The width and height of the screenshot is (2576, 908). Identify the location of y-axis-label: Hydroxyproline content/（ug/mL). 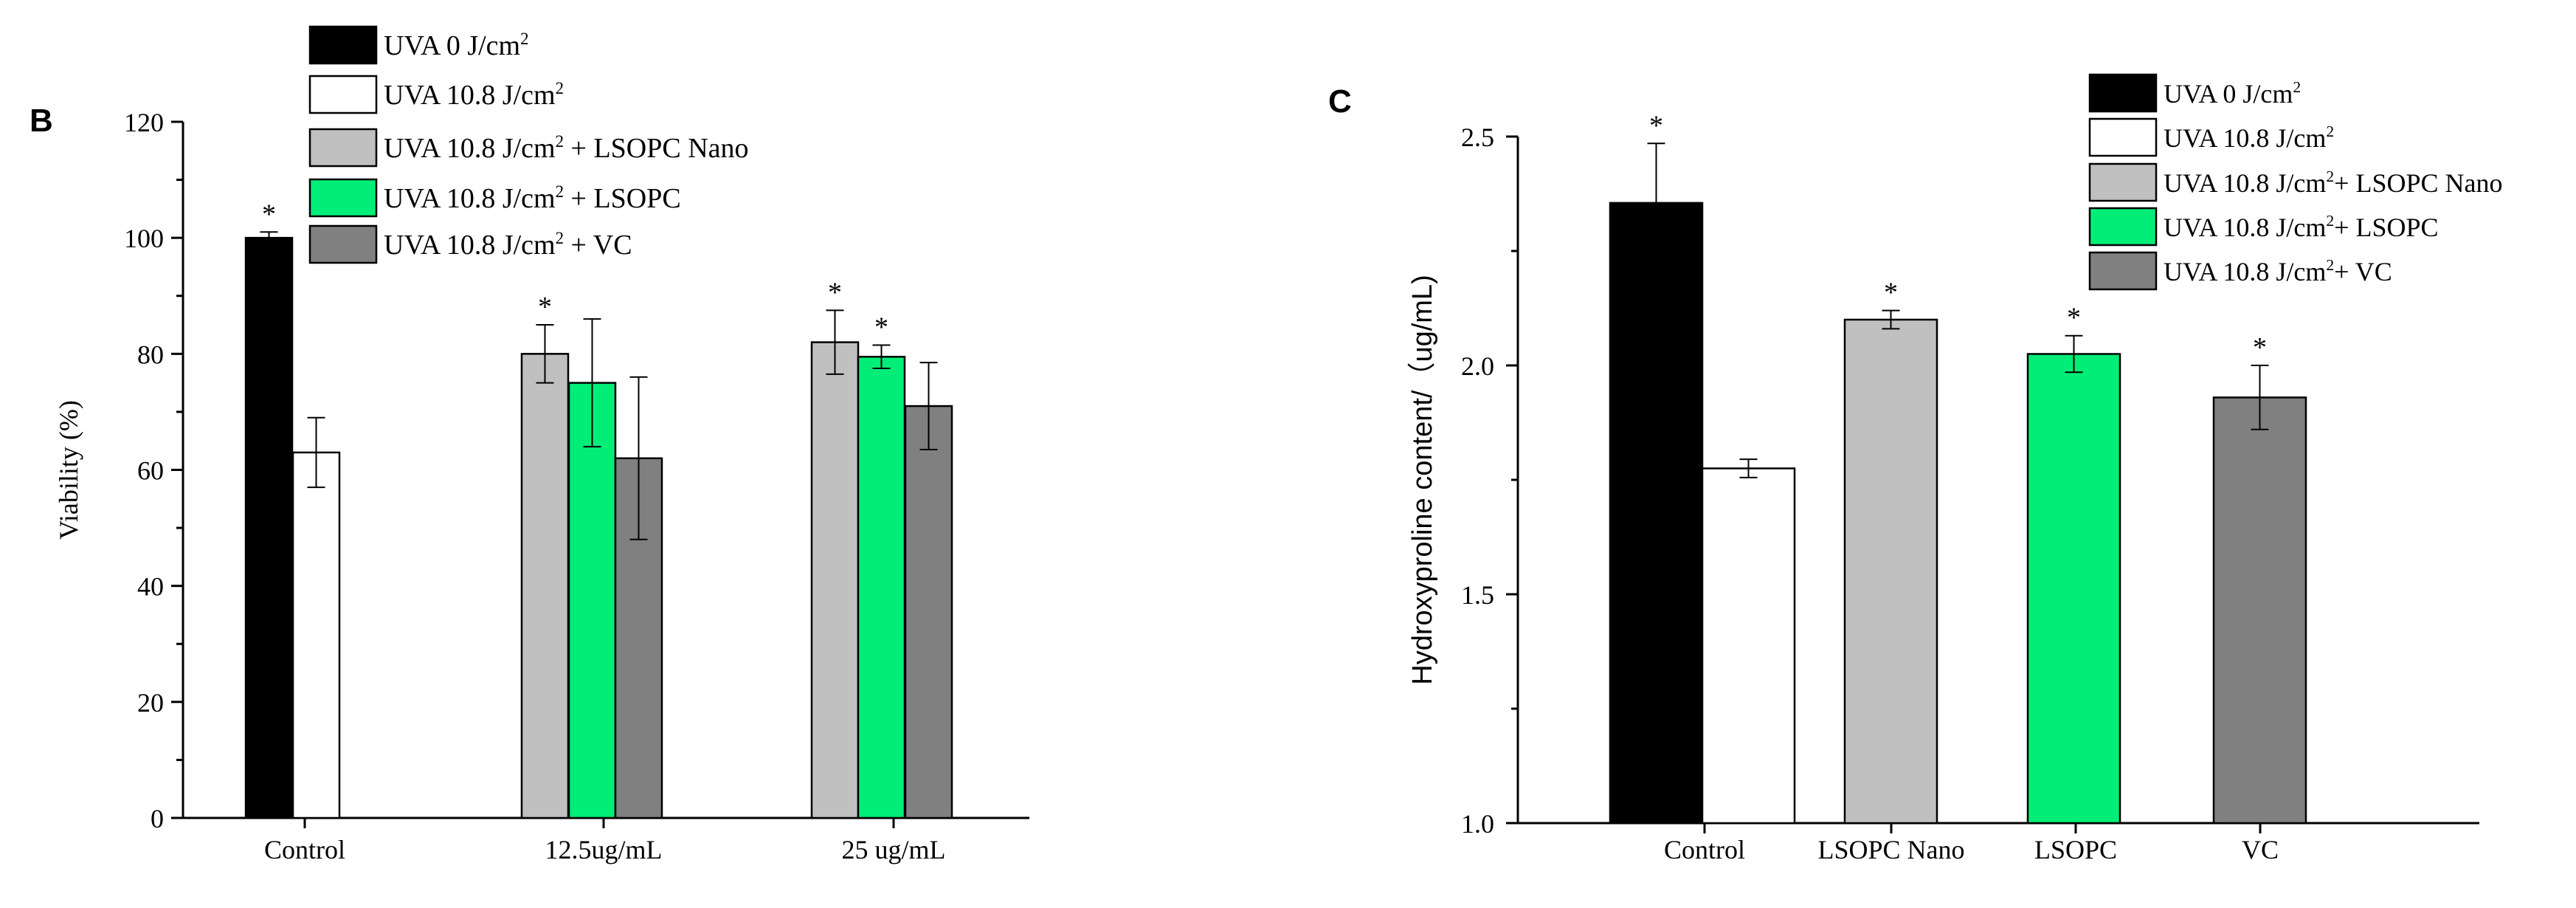
(1423, 479).